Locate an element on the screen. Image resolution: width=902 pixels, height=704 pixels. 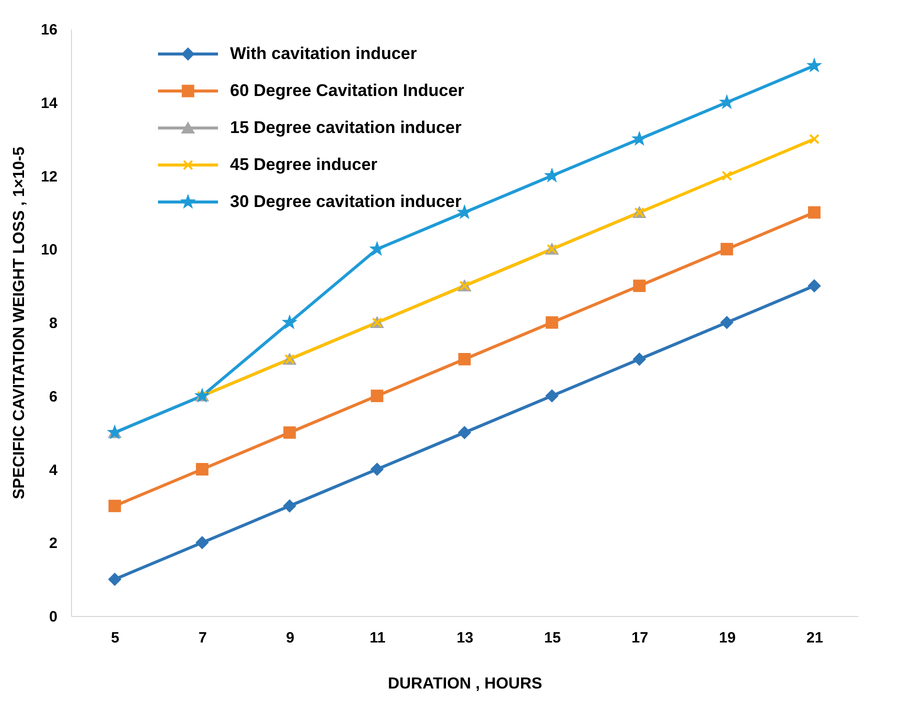
y-tick-label: 4 is located at coordinates (53, 470).